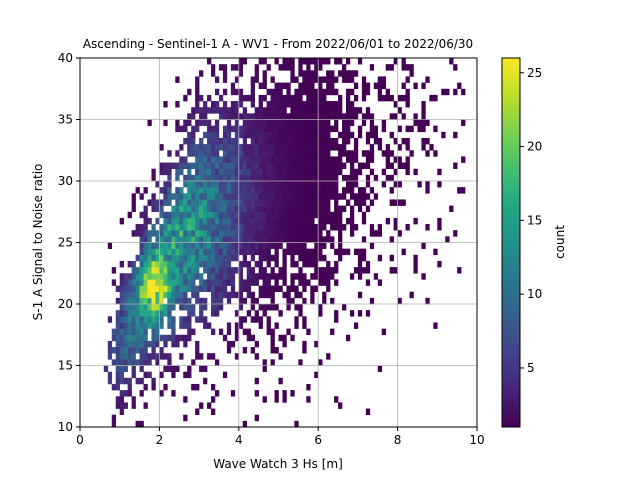  What do you see at coordinates (398, 440) in the screenshot?
I see `x-tick-label: 8` at bounding box center [398, 440].